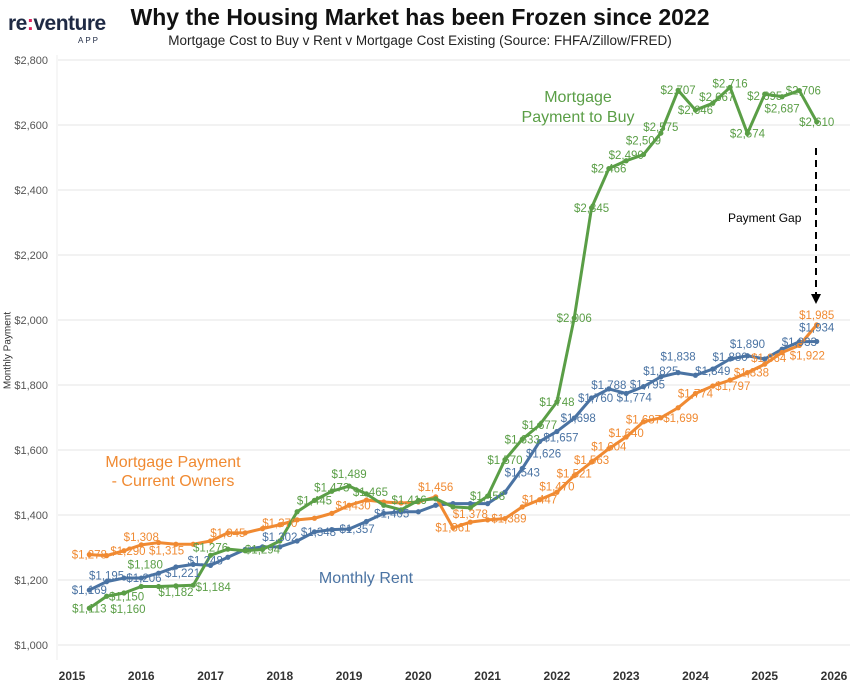 The width and height of the screenshot is (868, 689). What do you see at coordinates (522, 474) in the screenshot?
I see `data-label: $1,543` at bounding box center [522, 474].